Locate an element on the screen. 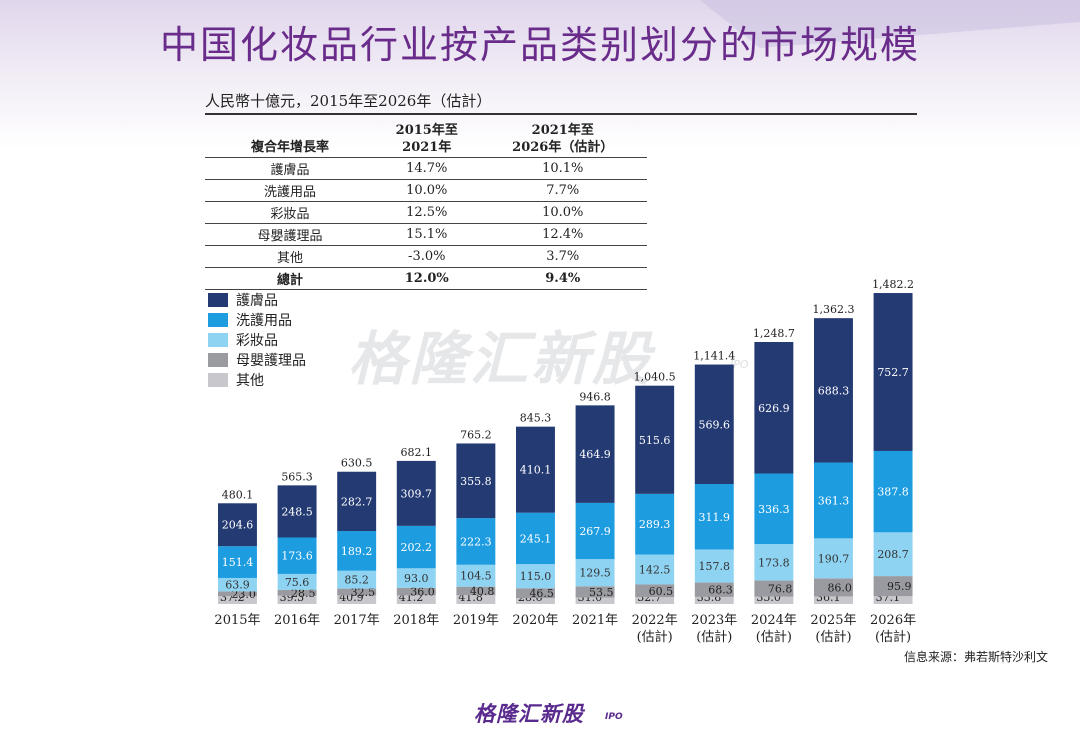 Image resolution: width=1080 pixels, height=737 pixels. data-label: 410.1 is located at coordinates (536, 470).